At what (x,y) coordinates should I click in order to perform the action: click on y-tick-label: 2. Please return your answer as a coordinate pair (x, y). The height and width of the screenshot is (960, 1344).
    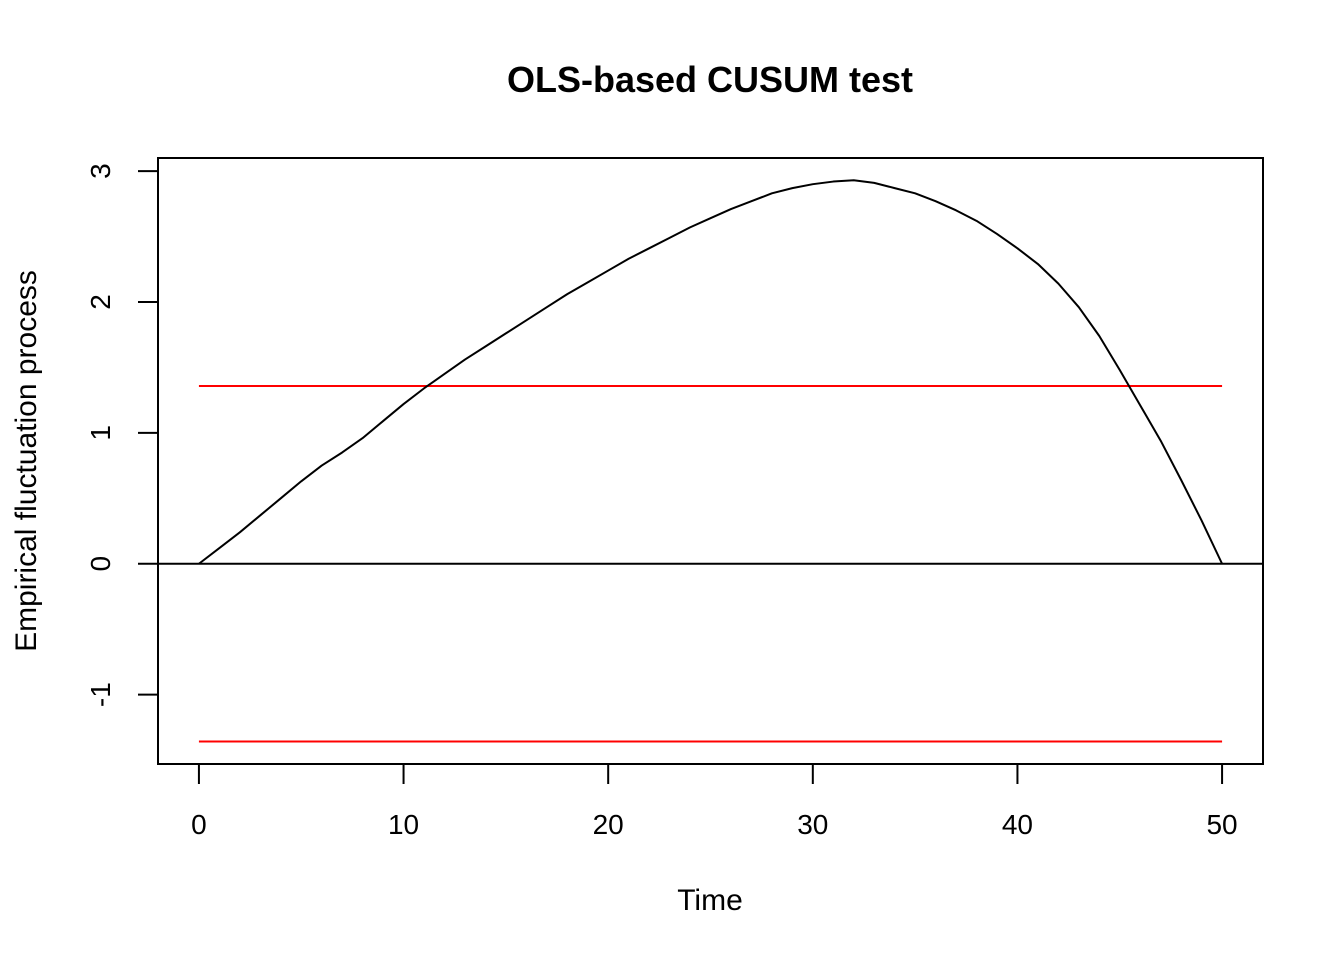
    Looking at the image, I should click on (100, 302).